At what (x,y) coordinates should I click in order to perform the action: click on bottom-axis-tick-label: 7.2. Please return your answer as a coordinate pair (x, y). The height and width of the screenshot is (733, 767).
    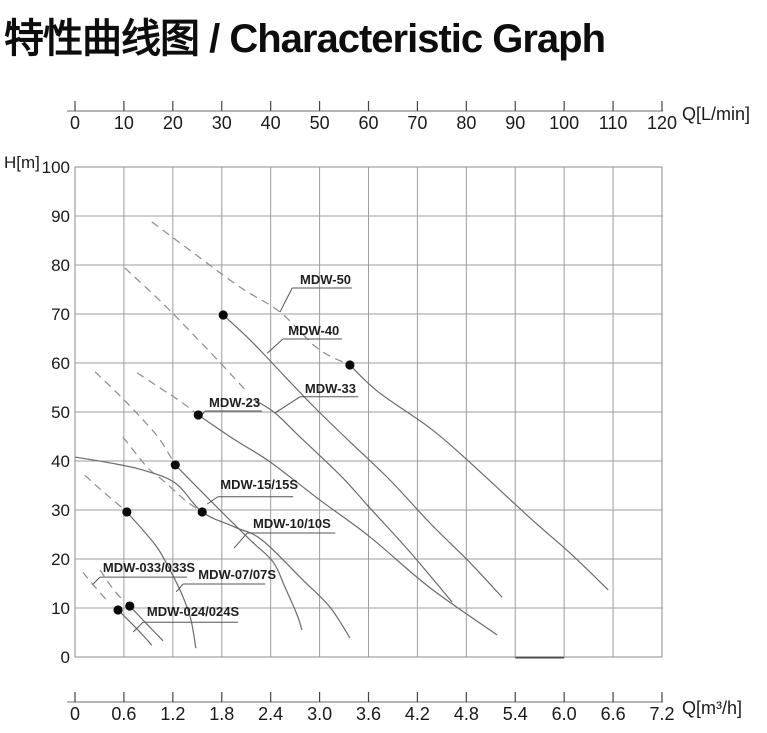
    Looking at the image, I should click on (661, 714).